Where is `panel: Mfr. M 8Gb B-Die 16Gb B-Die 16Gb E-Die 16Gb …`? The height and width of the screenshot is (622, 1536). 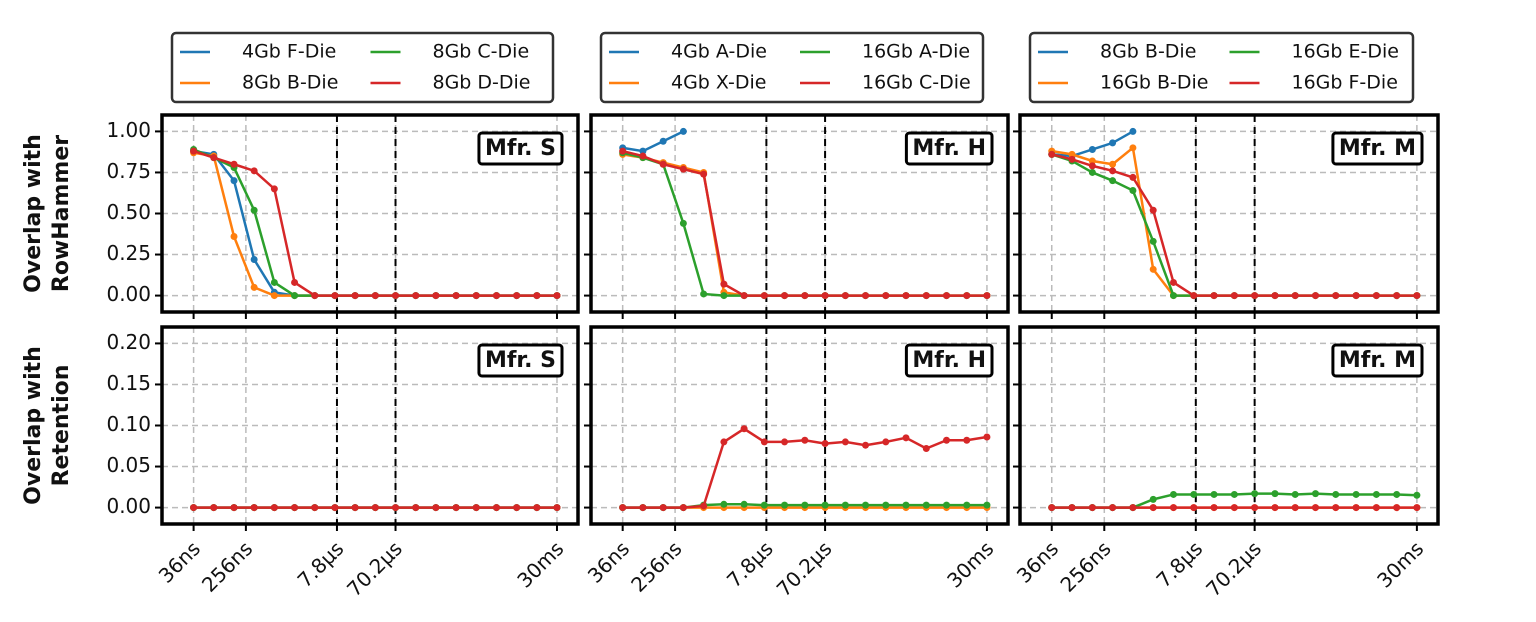
panel: Mfr. M 8Gb B-Die 16Gb B-Die 16Gb E-Die 16Gb … is located at coordinates (1226, 175).